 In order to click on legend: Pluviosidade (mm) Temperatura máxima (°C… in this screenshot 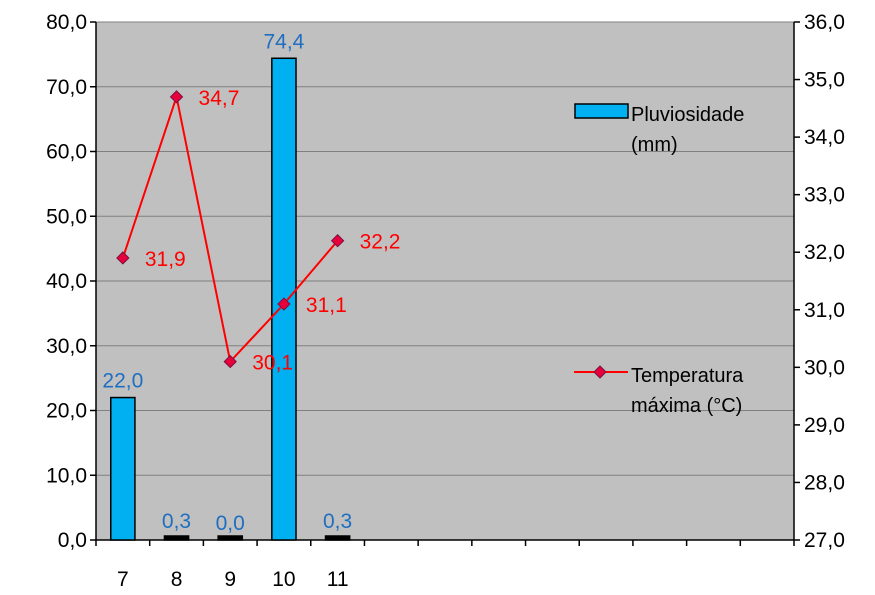, I will do `click(659, 260)`.